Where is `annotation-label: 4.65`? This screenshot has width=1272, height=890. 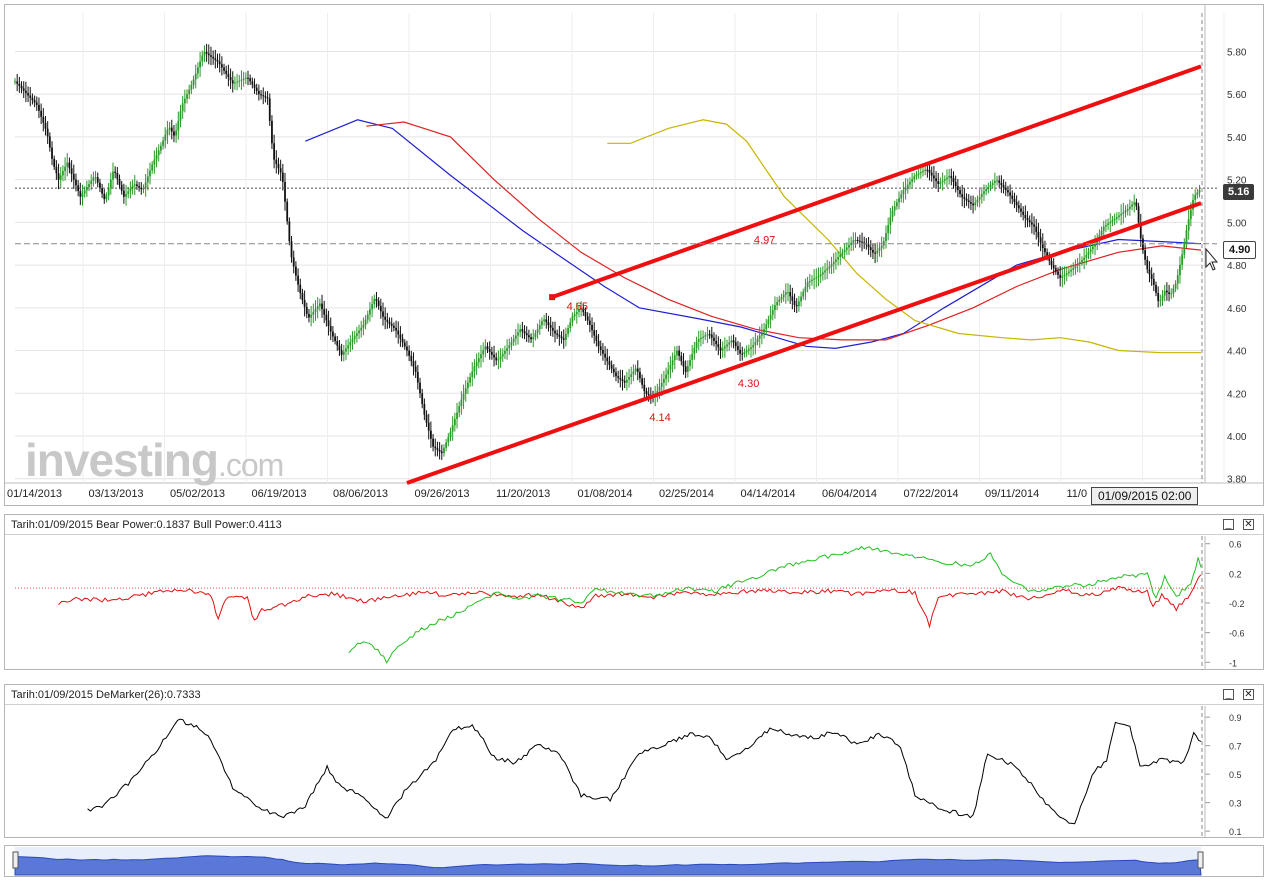 annotation-label: 4.65 is located at coordinates (577, 307).